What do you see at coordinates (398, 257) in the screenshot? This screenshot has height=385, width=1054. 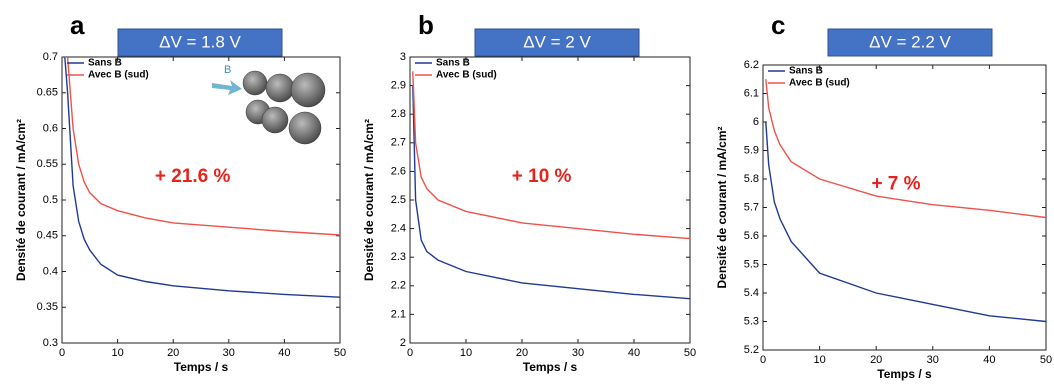 I see `y-tick-label: 2.3` at bounding box center [398, 257].